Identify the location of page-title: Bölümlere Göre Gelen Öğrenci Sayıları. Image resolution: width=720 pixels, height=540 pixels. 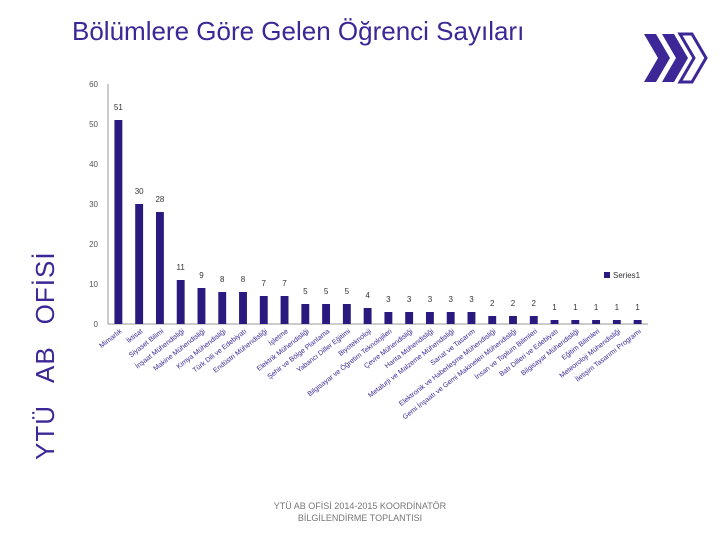
(298, 31).